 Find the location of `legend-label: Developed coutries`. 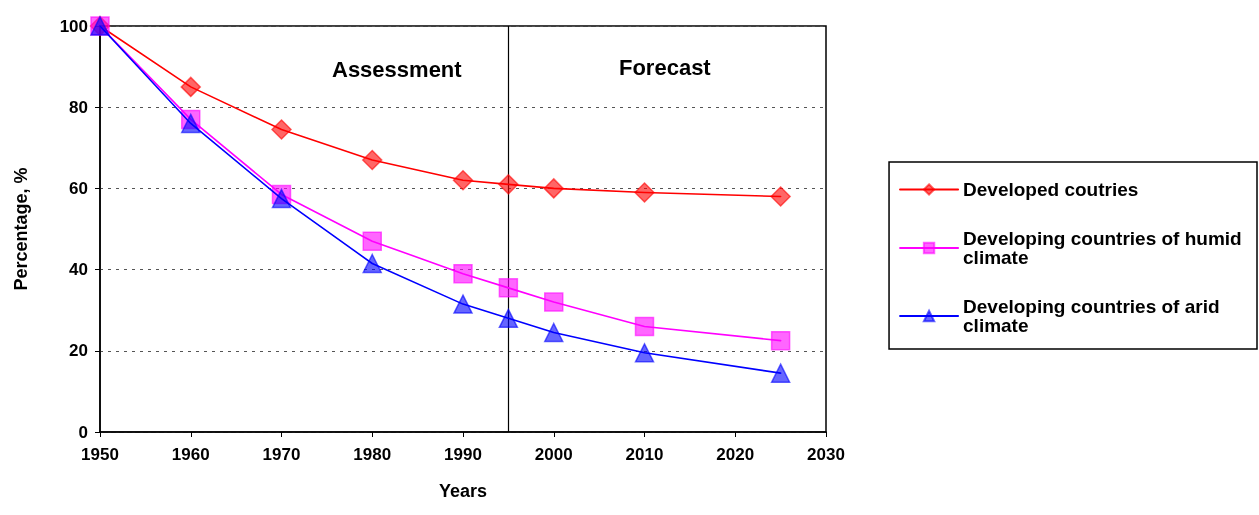

legend-label: Developed coutries is located at coordinates (1051, 189).